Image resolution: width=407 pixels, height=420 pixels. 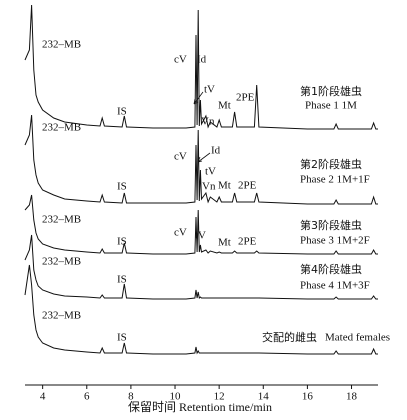 What do you see at coordinates (219, 397) in the screenshot?
I see `x-tick-label: 12` at bounding box center [219, 397].